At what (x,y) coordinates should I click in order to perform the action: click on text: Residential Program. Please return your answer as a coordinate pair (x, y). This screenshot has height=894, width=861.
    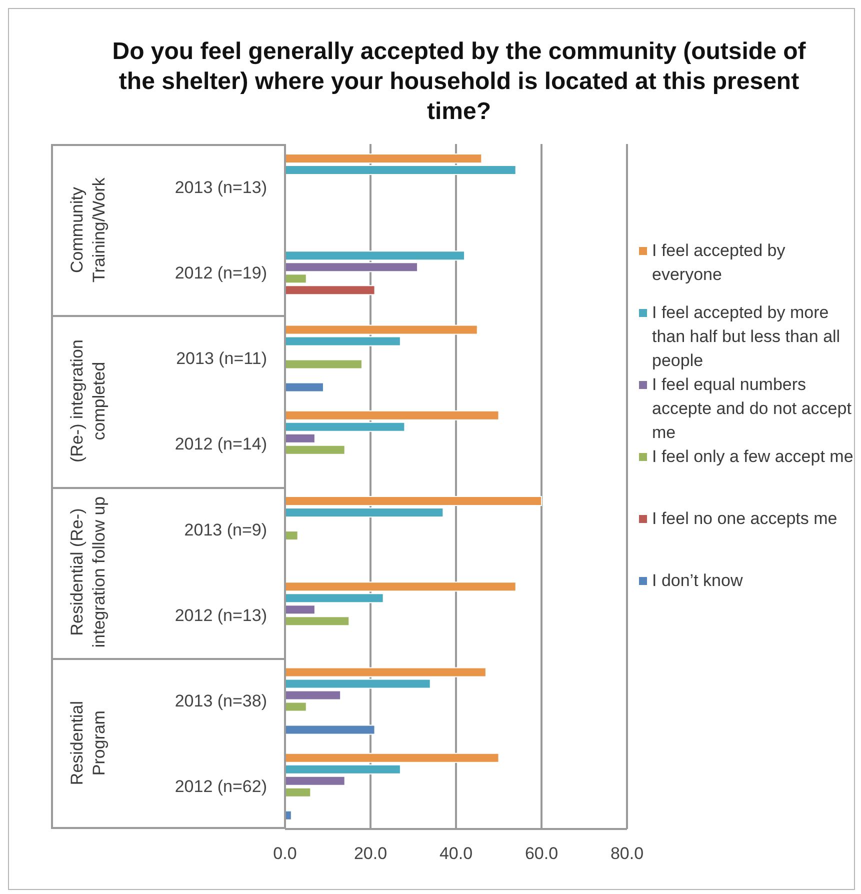
    Looking at the image, I should click on (88, 743).